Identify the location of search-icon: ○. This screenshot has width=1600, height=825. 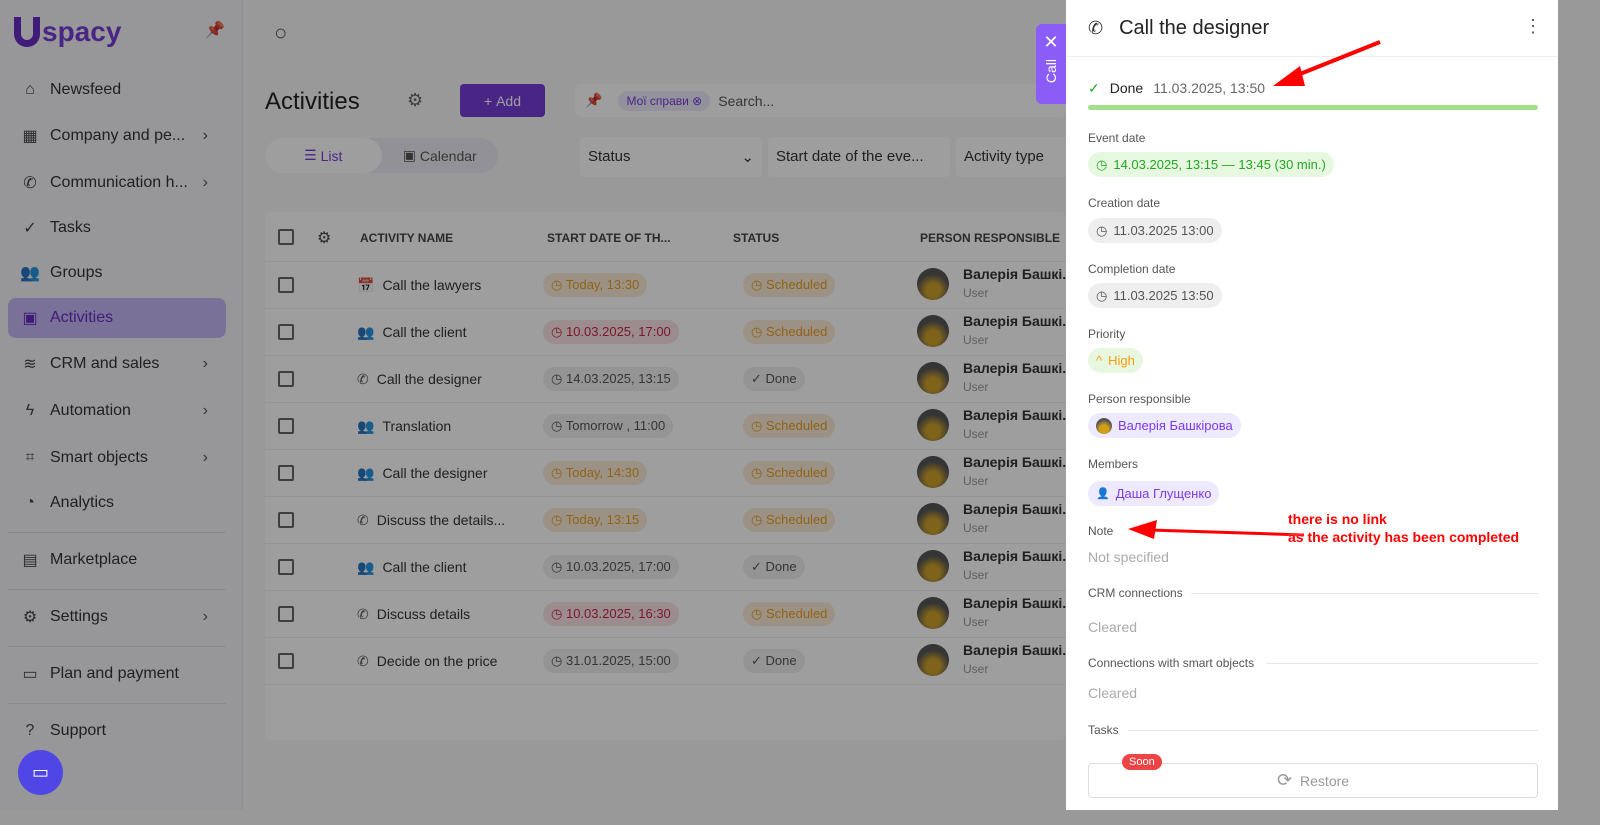
(281, 32).